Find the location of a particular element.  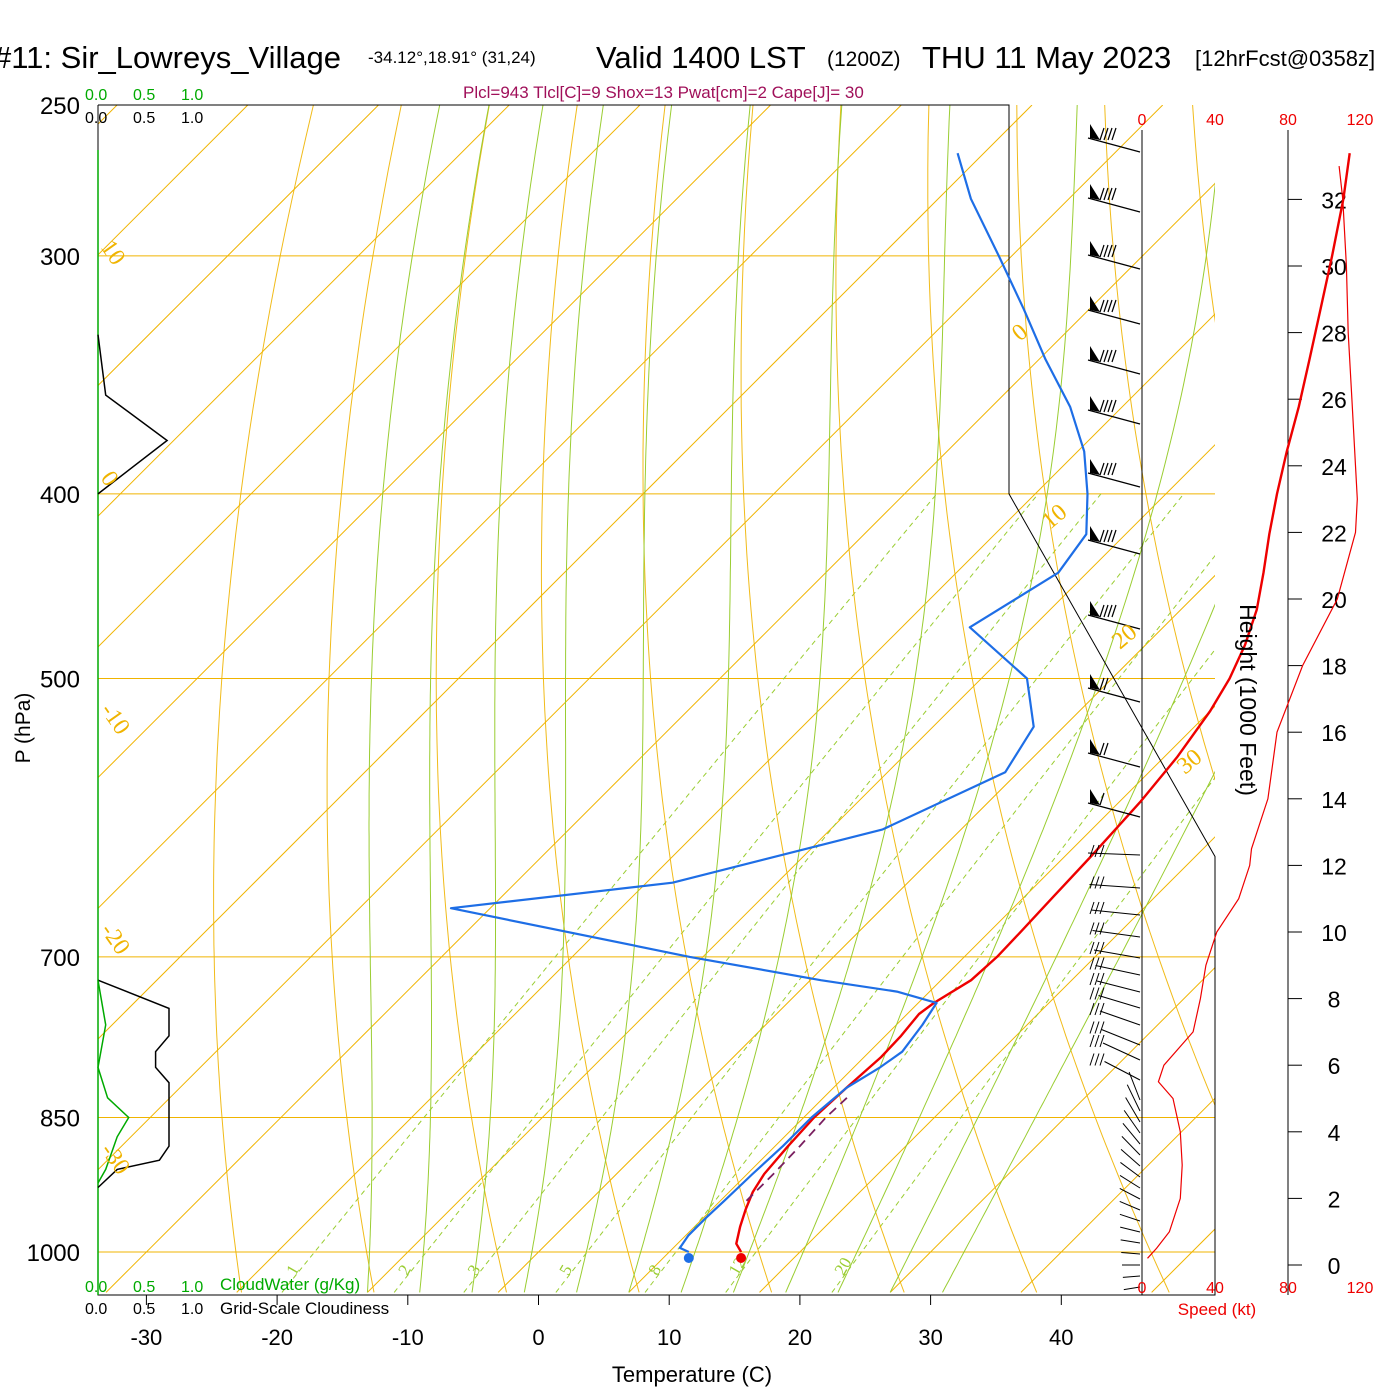

parcel-line is located at coordinates (796, 1149).